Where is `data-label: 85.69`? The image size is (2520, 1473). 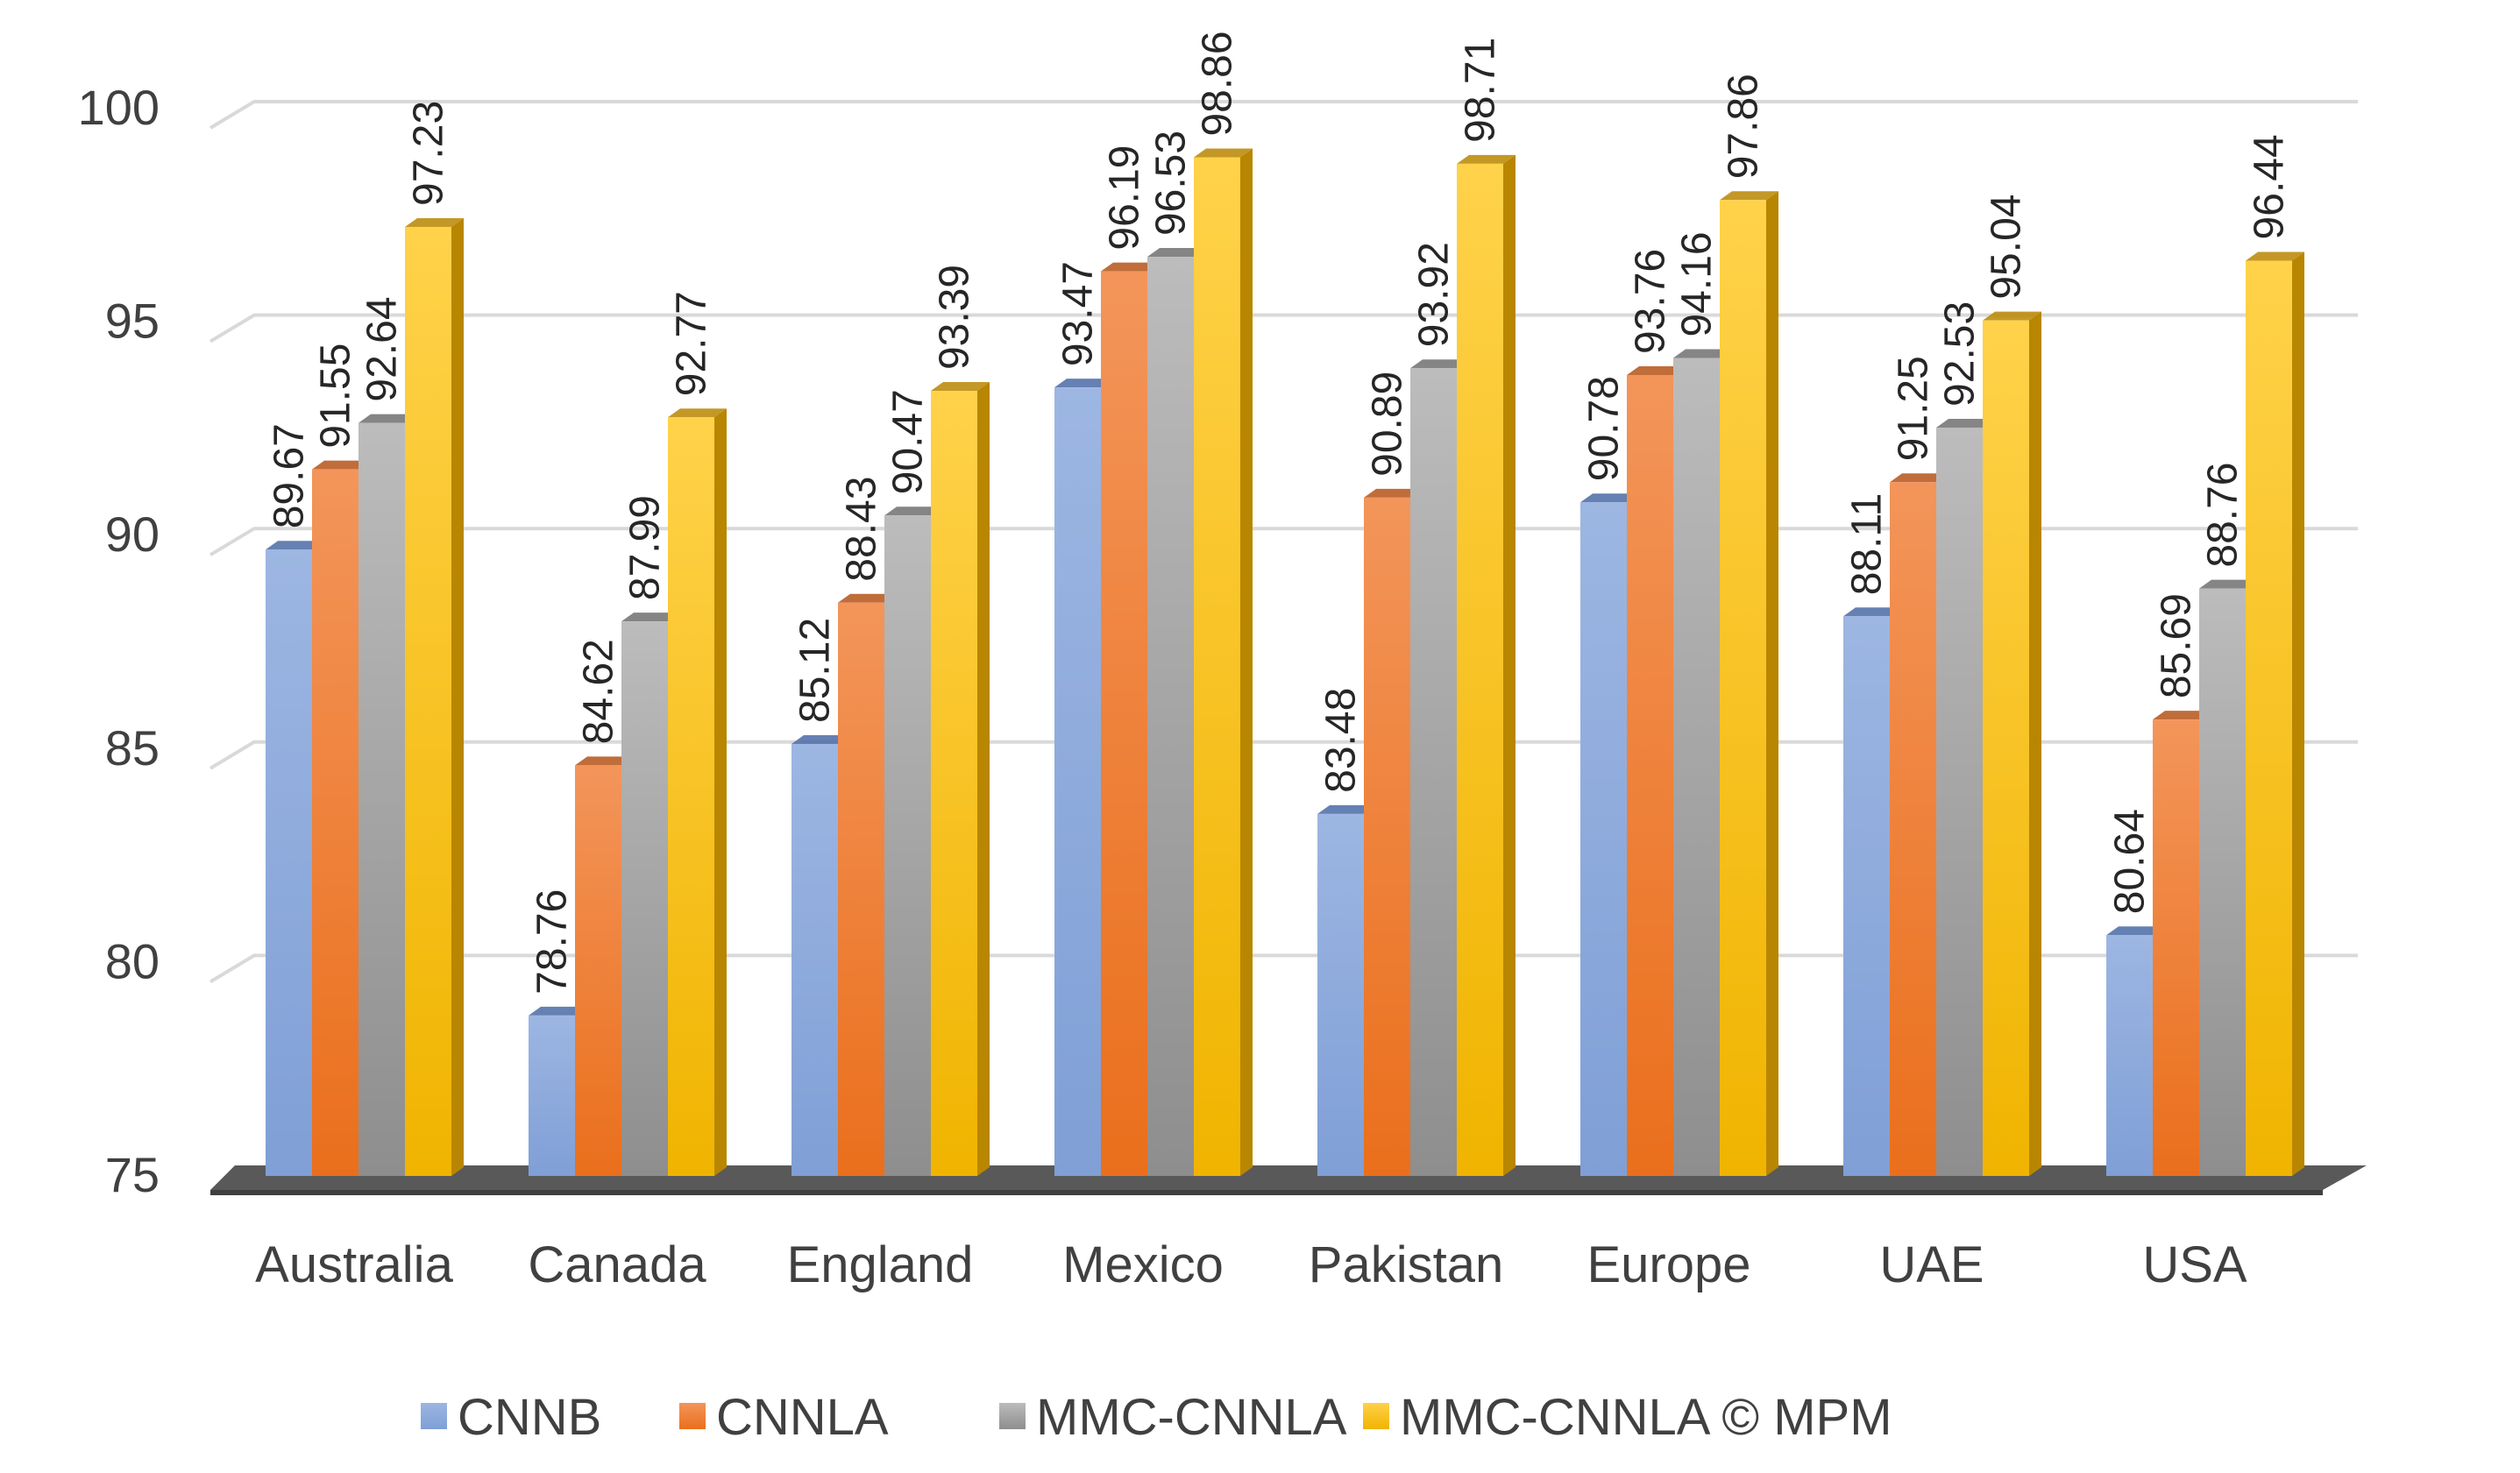
data-label: 85.69 is located at coordinates (2177, 645).